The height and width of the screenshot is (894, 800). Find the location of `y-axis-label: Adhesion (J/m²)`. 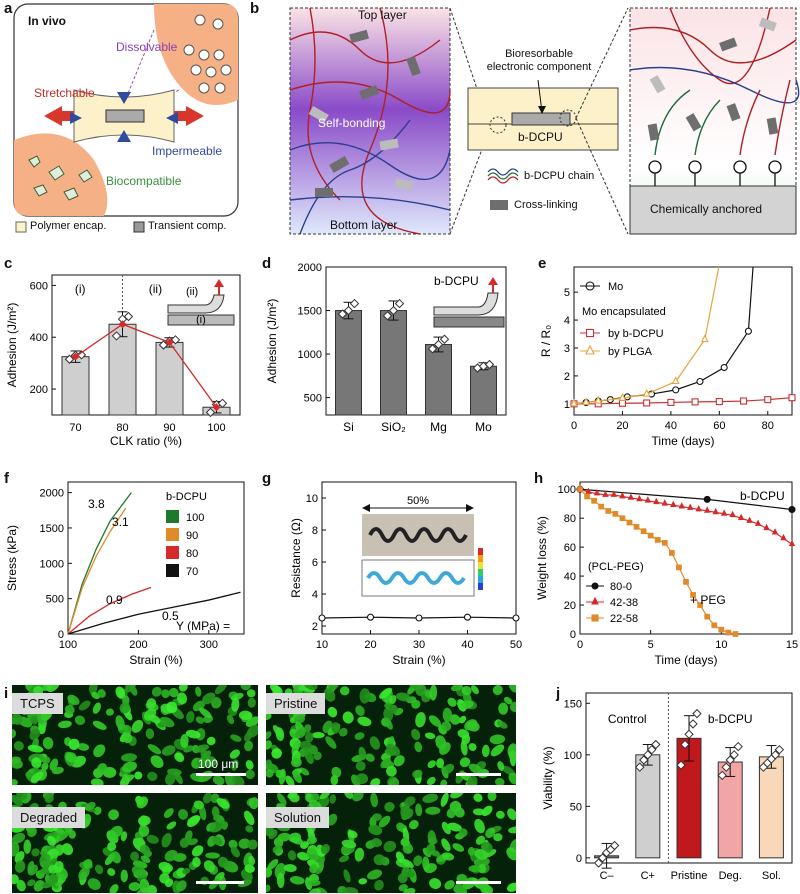

y-axis-label: Adhesion (J/m²) is located at coordinates (272, 341).